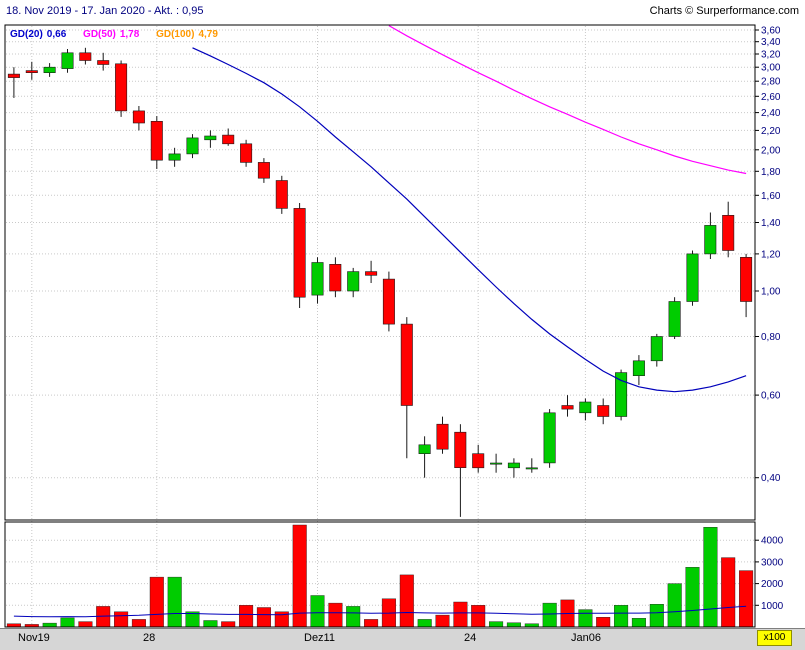 The image size is (805, 650). I want to click on legend-gd100-label: GD(100), so click(175, 34).